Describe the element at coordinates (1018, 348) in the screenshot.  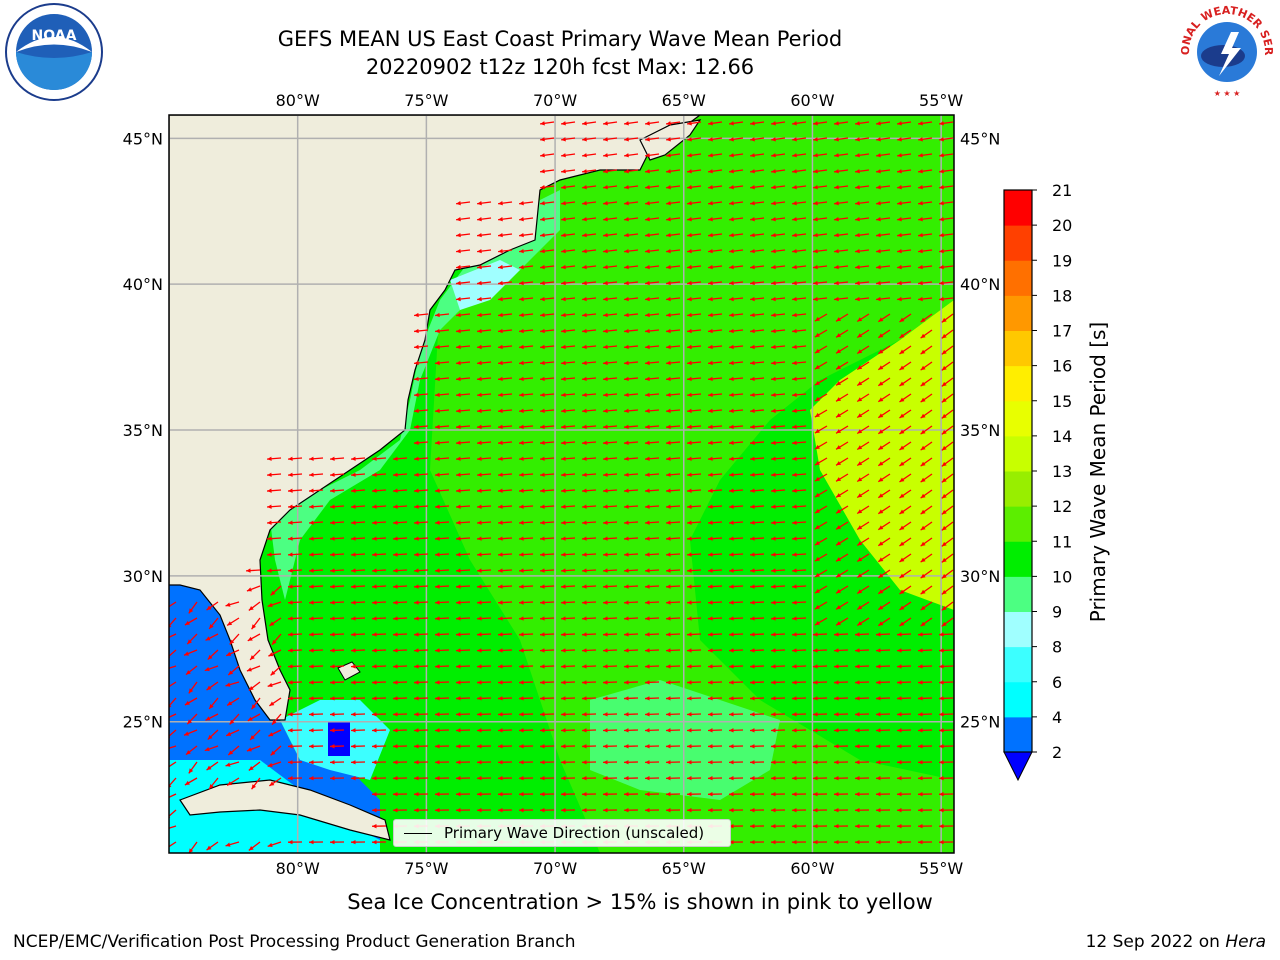
I see `colorbar-segment` at that location.